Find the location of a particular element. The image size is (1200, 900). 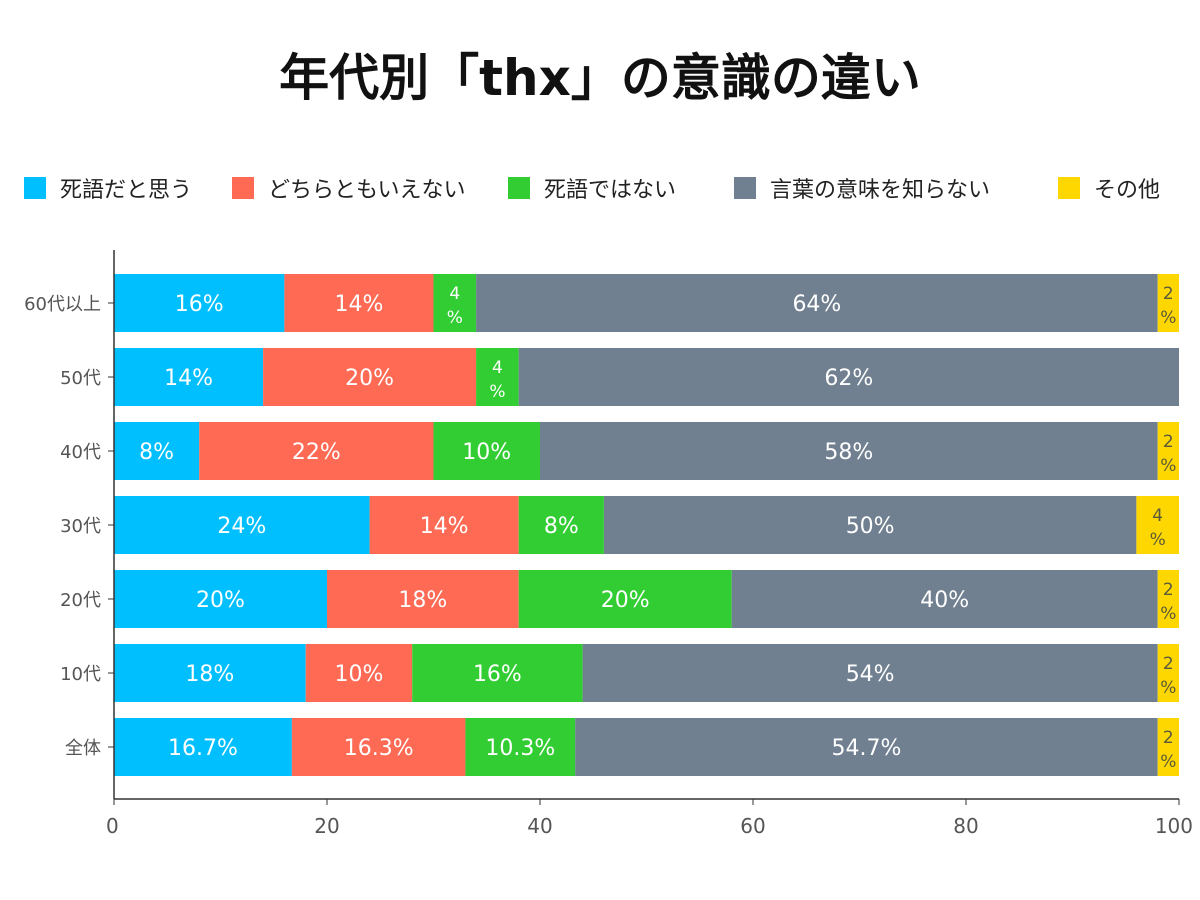

x-tick-label: 60 is located at coordinates (752, 826).